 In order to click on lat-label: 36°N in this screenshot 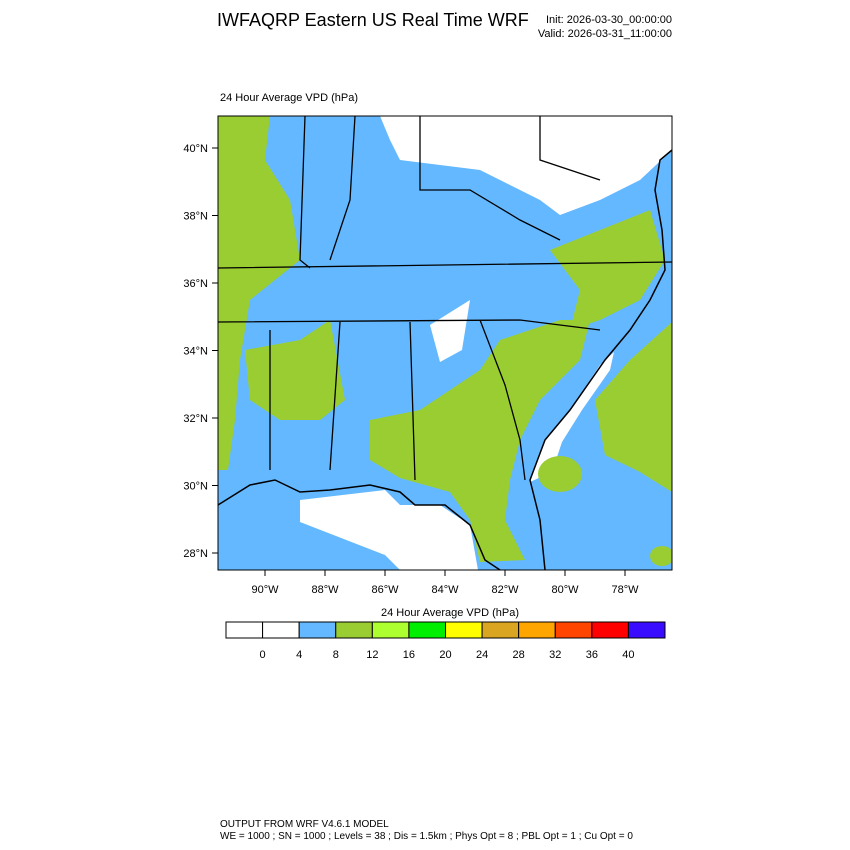, I will do `click(195, 284)`.